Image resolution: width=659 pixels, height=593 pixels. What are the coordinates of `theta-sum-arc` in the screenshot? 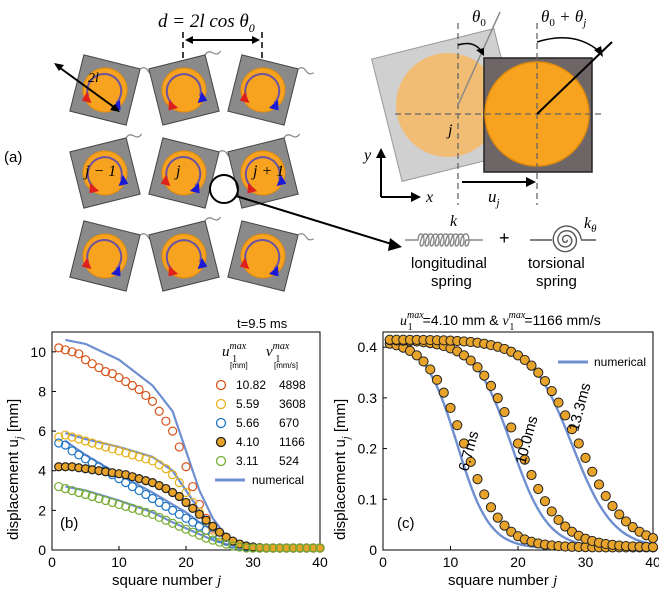 It's located at (568, 45).